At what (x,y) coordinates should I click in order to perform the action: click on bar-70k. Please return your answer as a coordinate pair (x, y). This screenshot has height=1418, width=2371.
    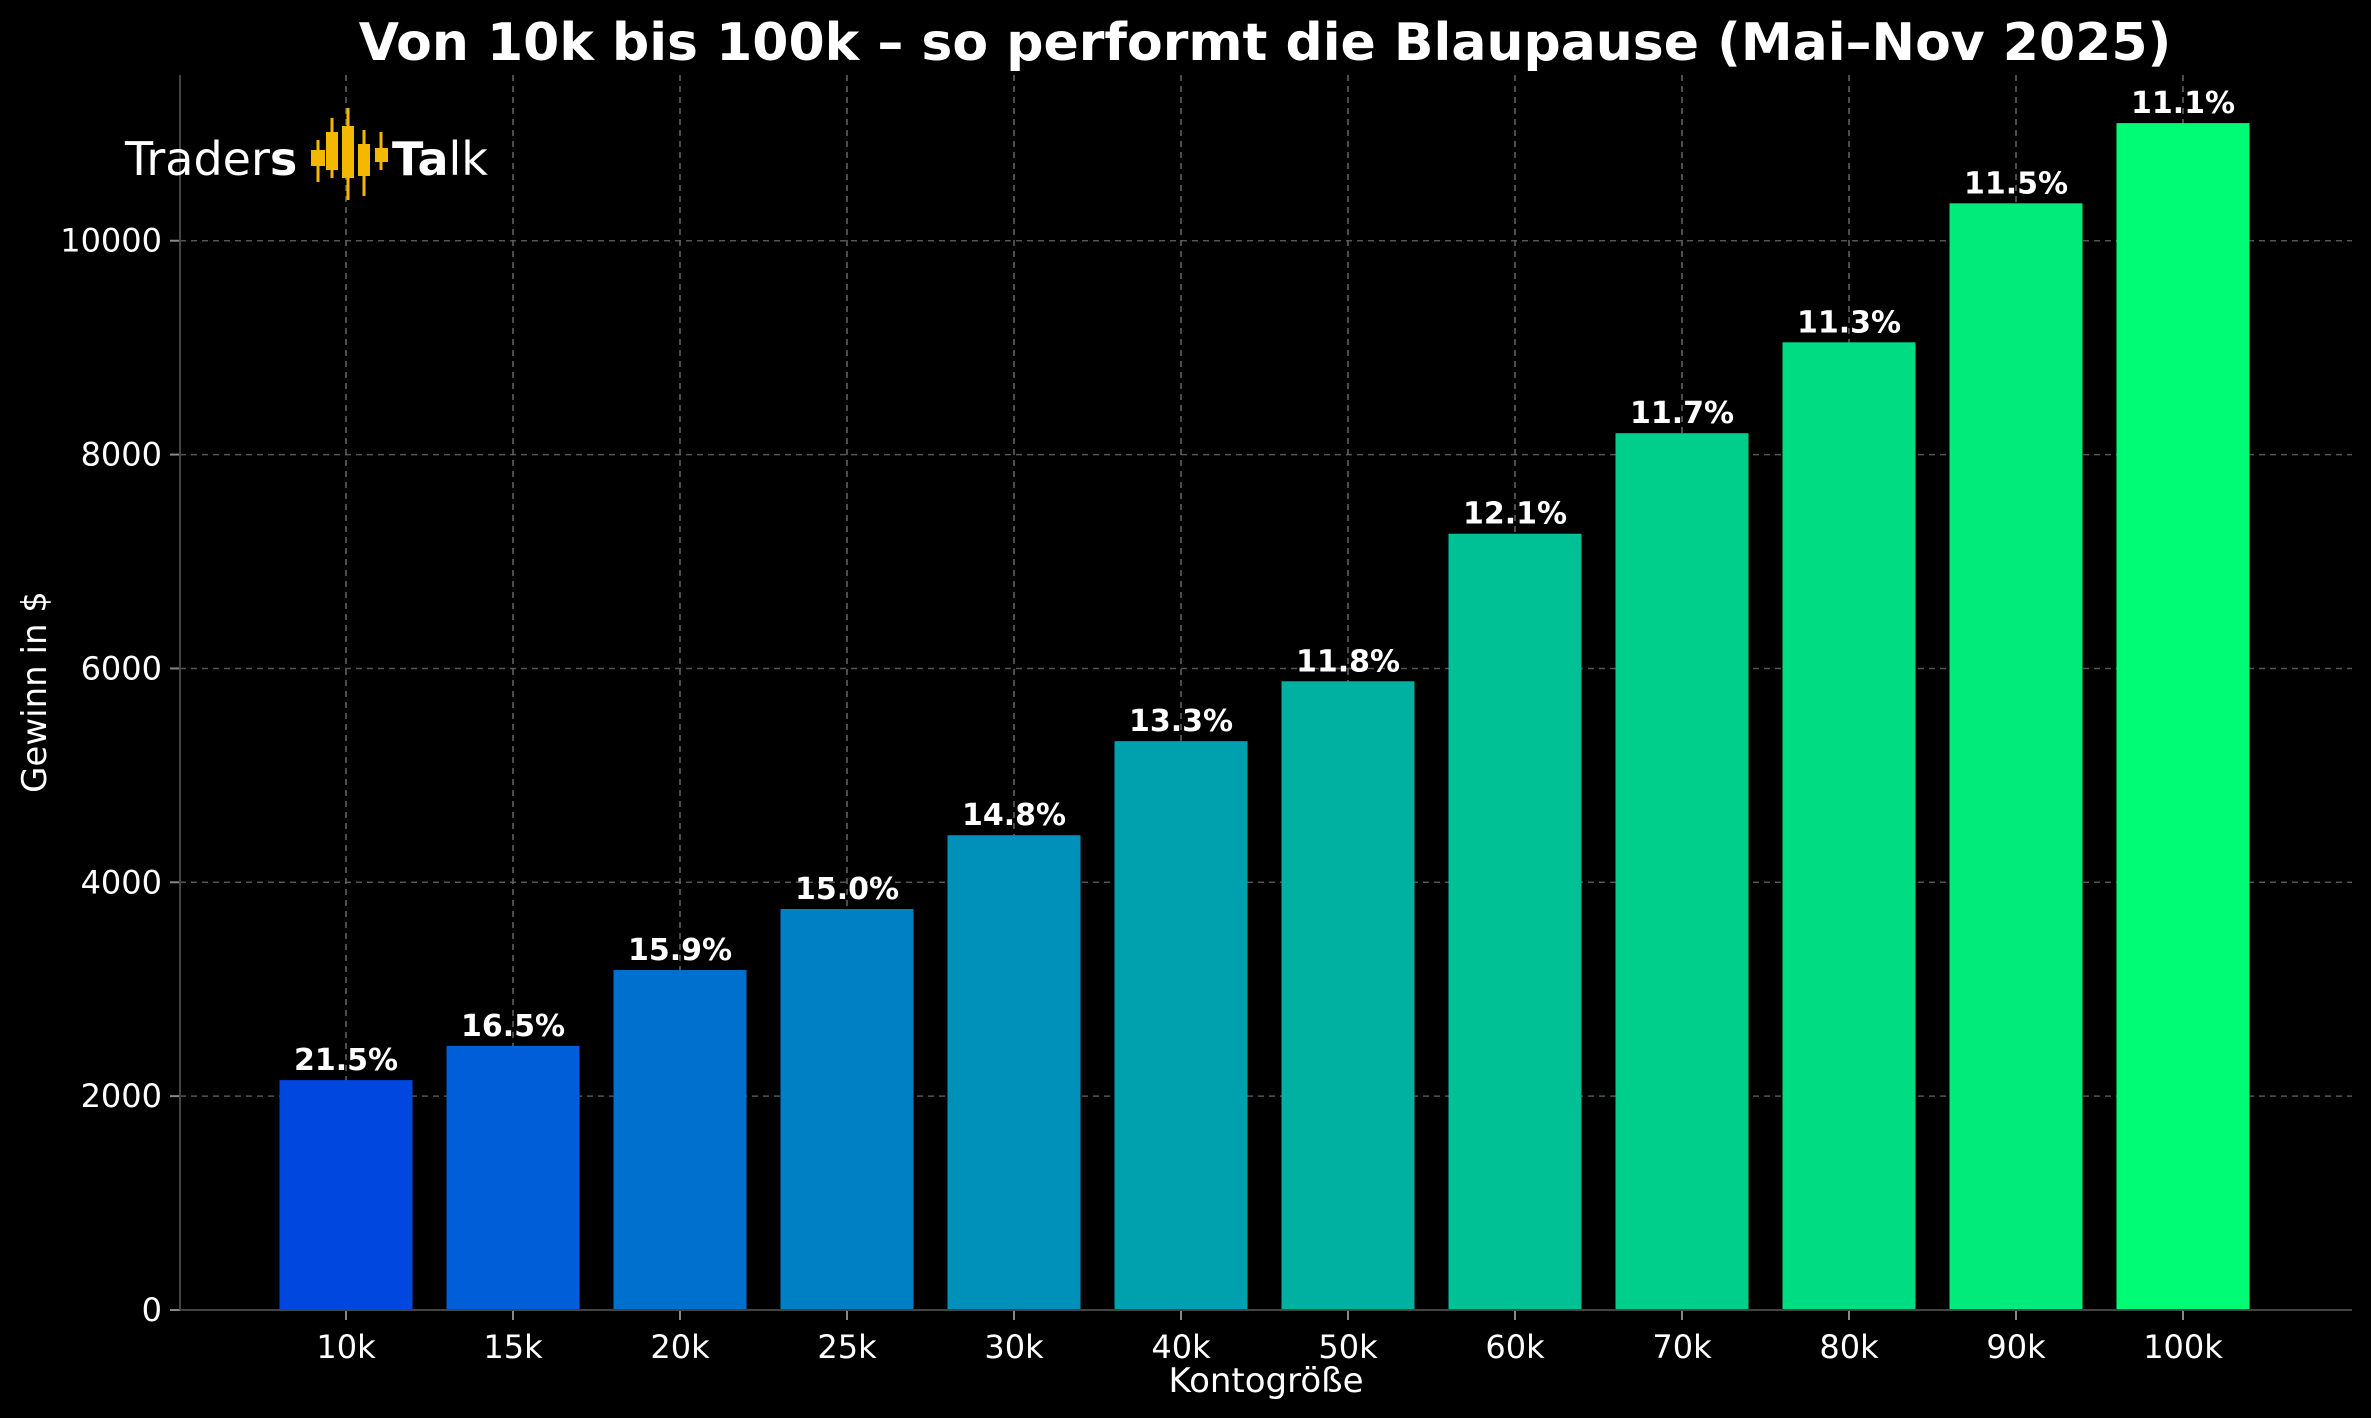
    Looking at the image, I should click on (1682, 871).